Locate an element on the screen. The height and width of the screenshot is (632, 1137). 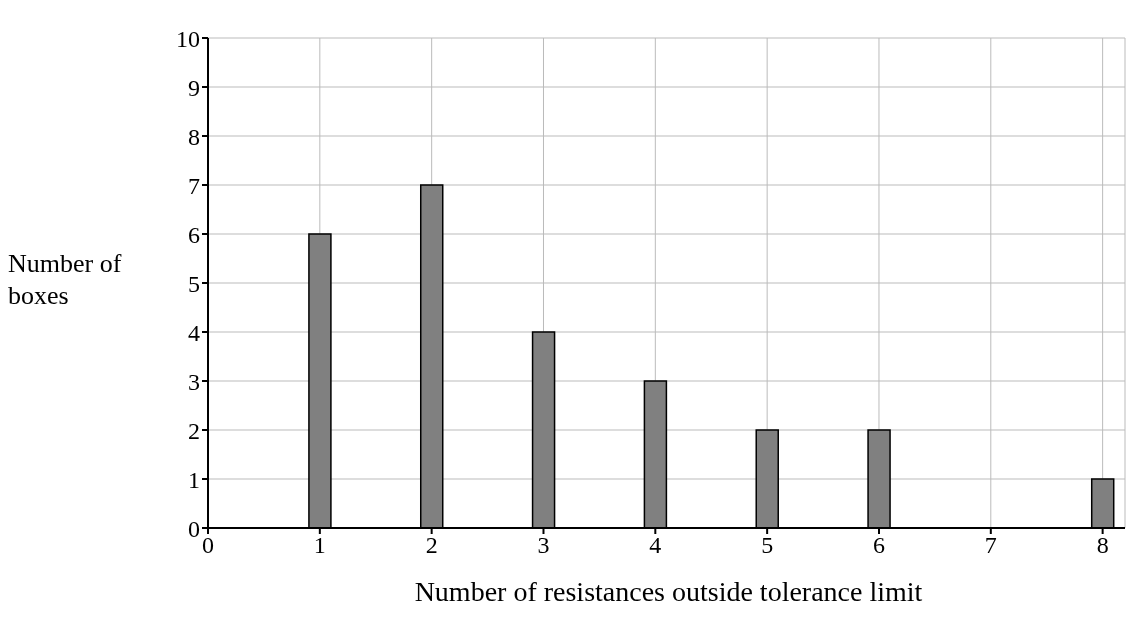
y-tick-label: 5 is located at coordinates (194, 283).